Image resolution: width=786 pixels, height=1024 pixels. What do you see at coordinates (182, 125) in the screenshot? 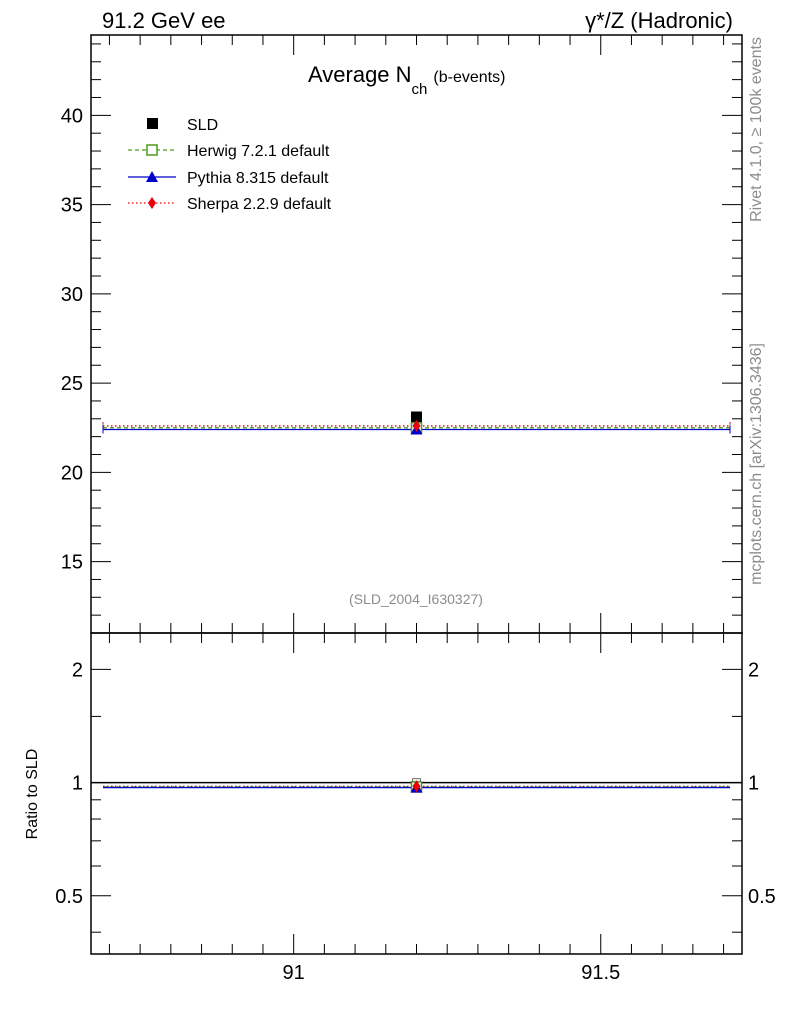
I see `legend-entry-sld: SLD` at bounding box center [182, 125].